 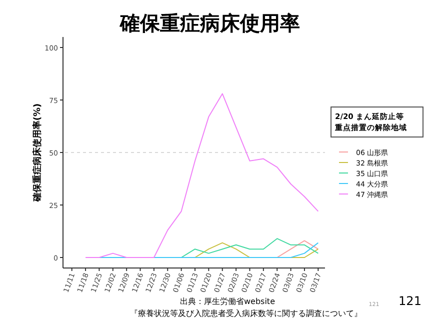 I want to click on text: 121, so click(x=410, y=301).